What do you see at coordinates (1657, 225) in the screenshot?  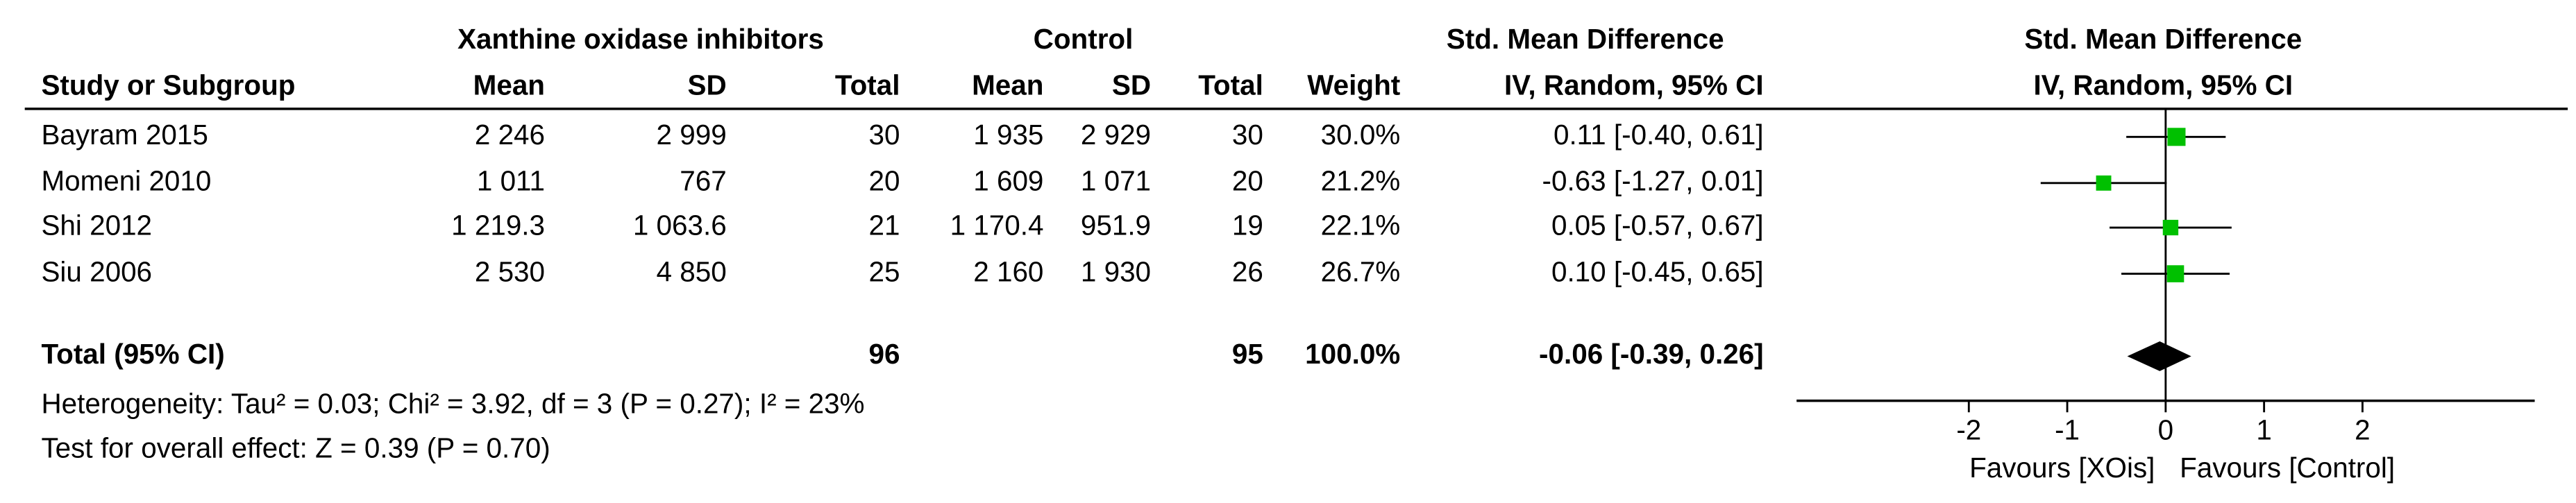 I see `table-cell: 0.05 [-0.57, 0.67]` at bounding box center [1657, 225].